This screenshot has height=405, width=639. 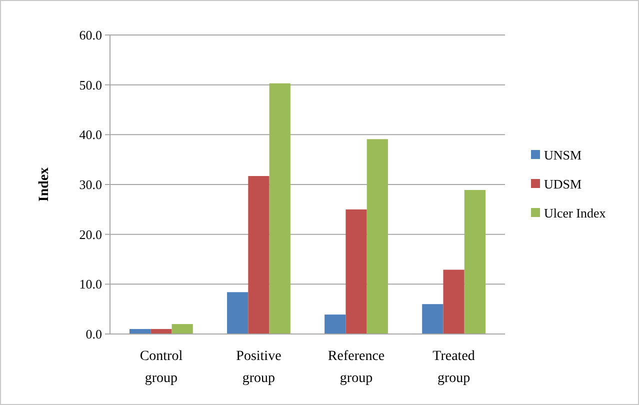 What do you see at coordinates (453, 367) in the screenshot?
I see `x-tick-label: Treated group` at bounding box center [453, 367].